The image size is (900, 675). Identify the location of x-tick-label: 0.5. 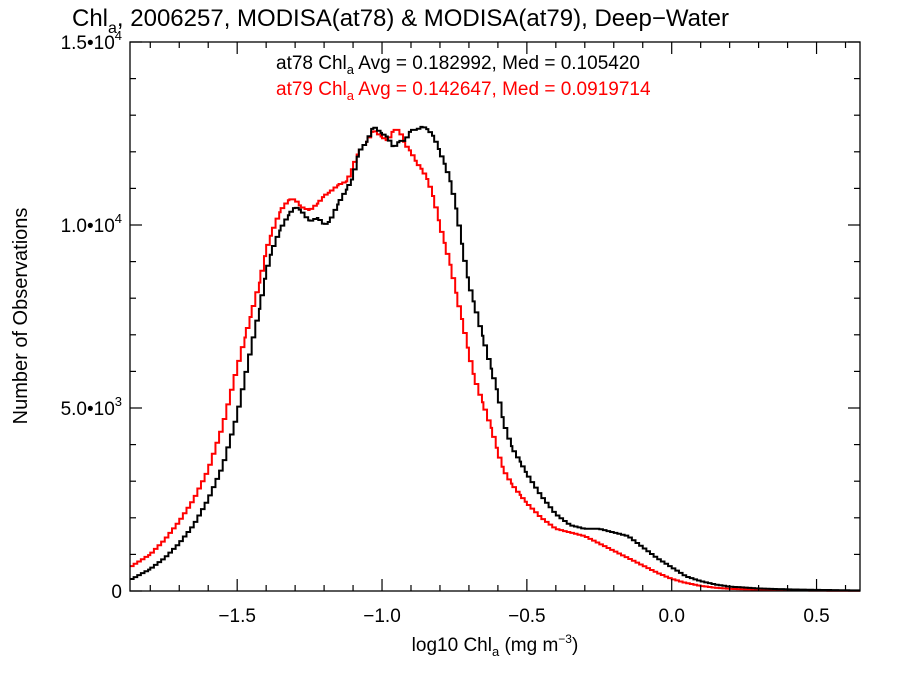
(816, 616).